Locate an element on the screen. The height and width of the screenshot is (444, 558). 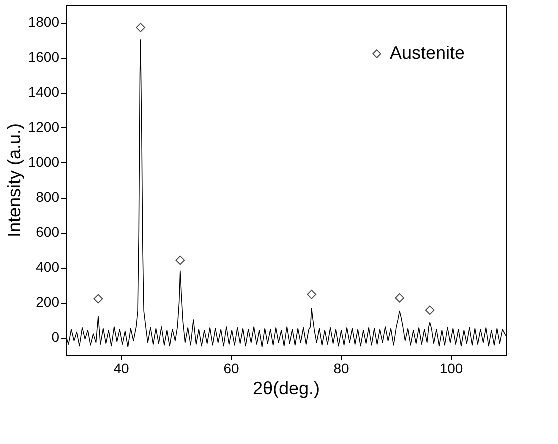
y-tick-label: 1800 is located at coordinates (44, 22).